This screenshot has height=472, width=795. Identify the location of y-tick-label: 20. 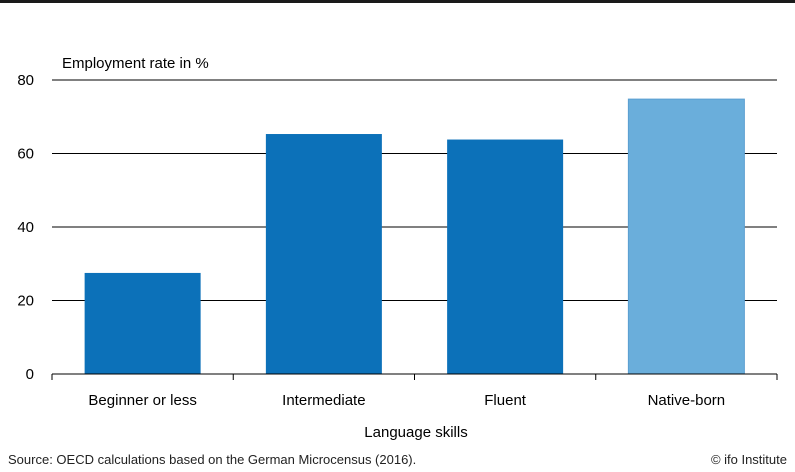
(25, 301).